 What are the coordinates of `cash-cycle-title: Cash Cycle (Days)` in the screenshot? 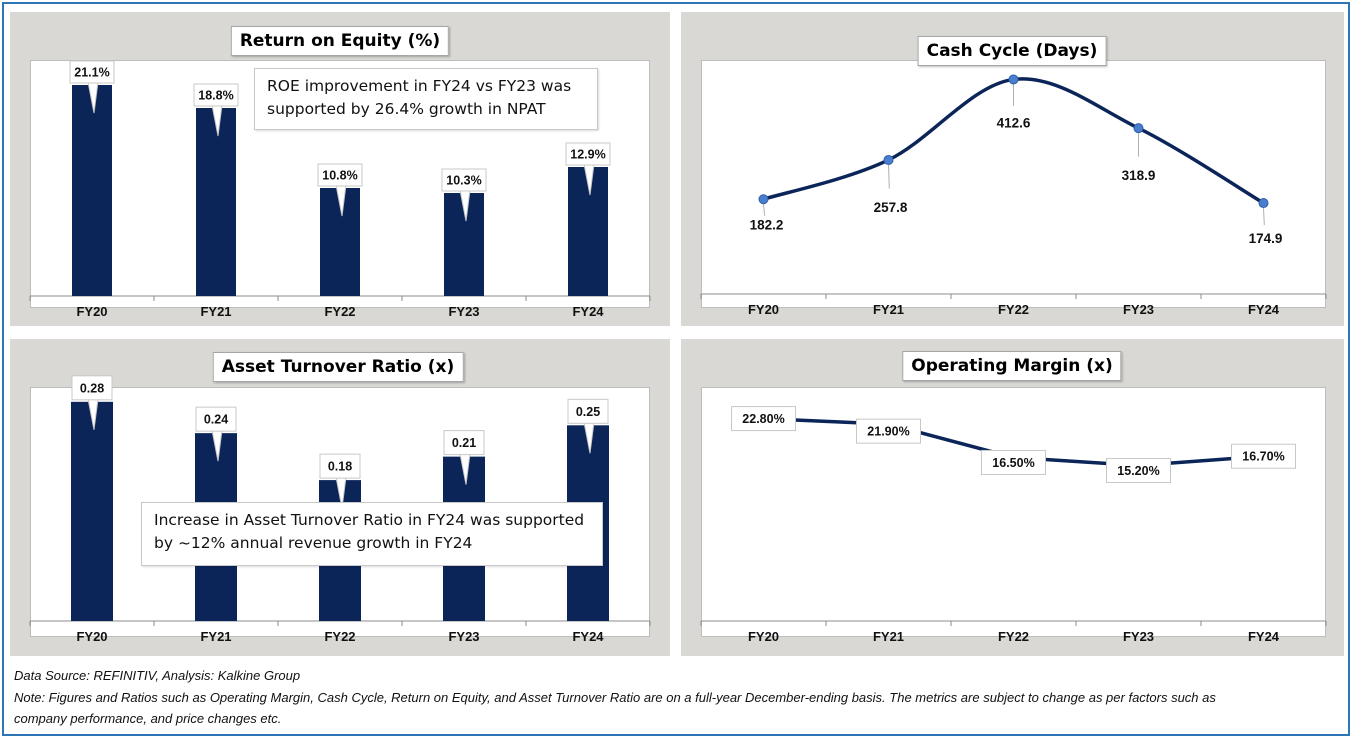 It's located at (1012, 51).